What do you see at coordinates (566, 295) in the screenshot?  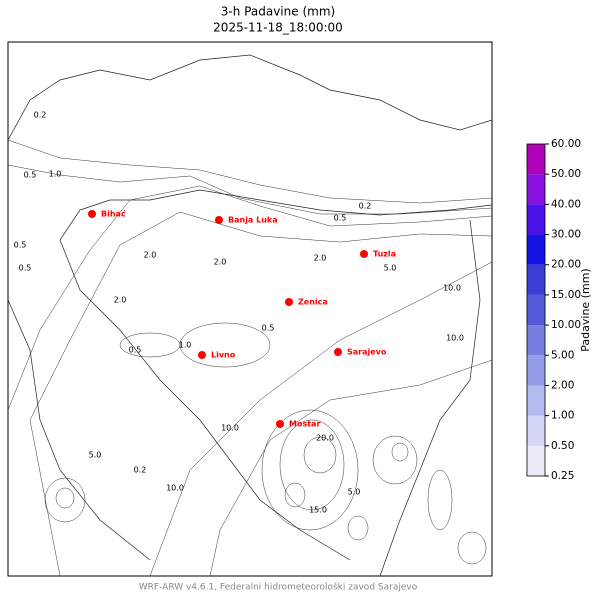 I see `colorbar-tick-label: 15.00` at bounding box center [566, 295].